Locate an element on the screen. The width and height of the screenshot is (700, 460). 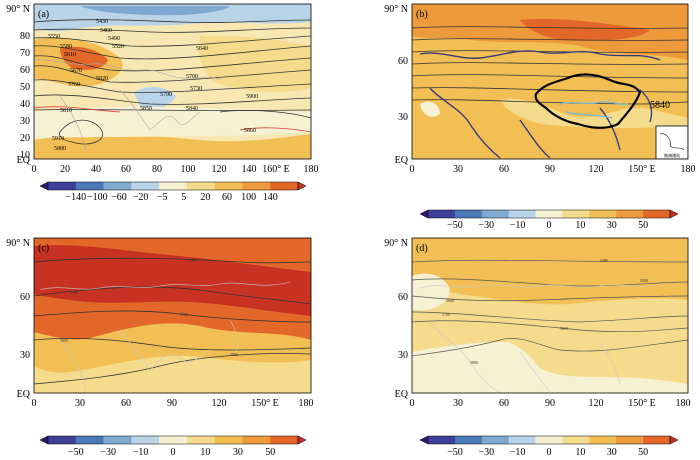
panel-d-contour-label: 5880 is located at coordinates (474, 362).